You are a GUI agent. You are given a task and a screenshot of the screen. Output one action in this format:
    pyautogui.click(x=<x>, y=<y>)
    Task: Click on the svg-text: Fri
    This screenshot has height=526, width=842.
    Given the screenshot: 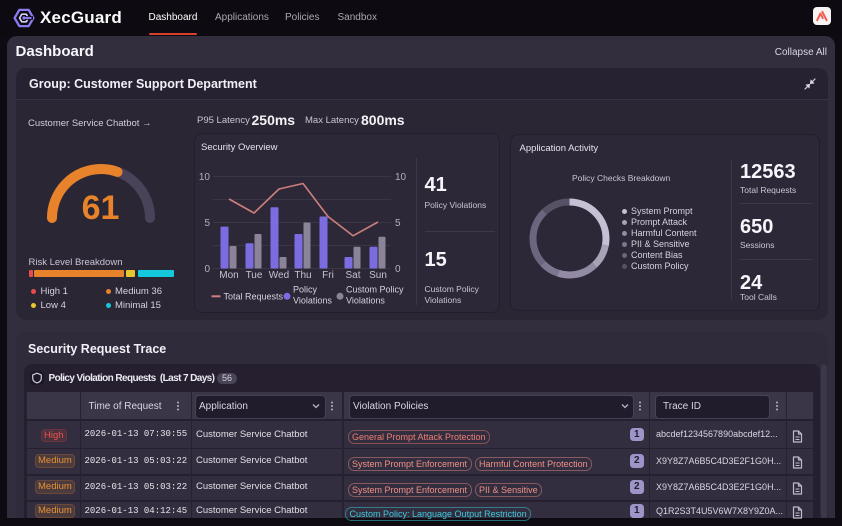 What is the action you would take?
    pyautogui.click(x=328, y=275)
    